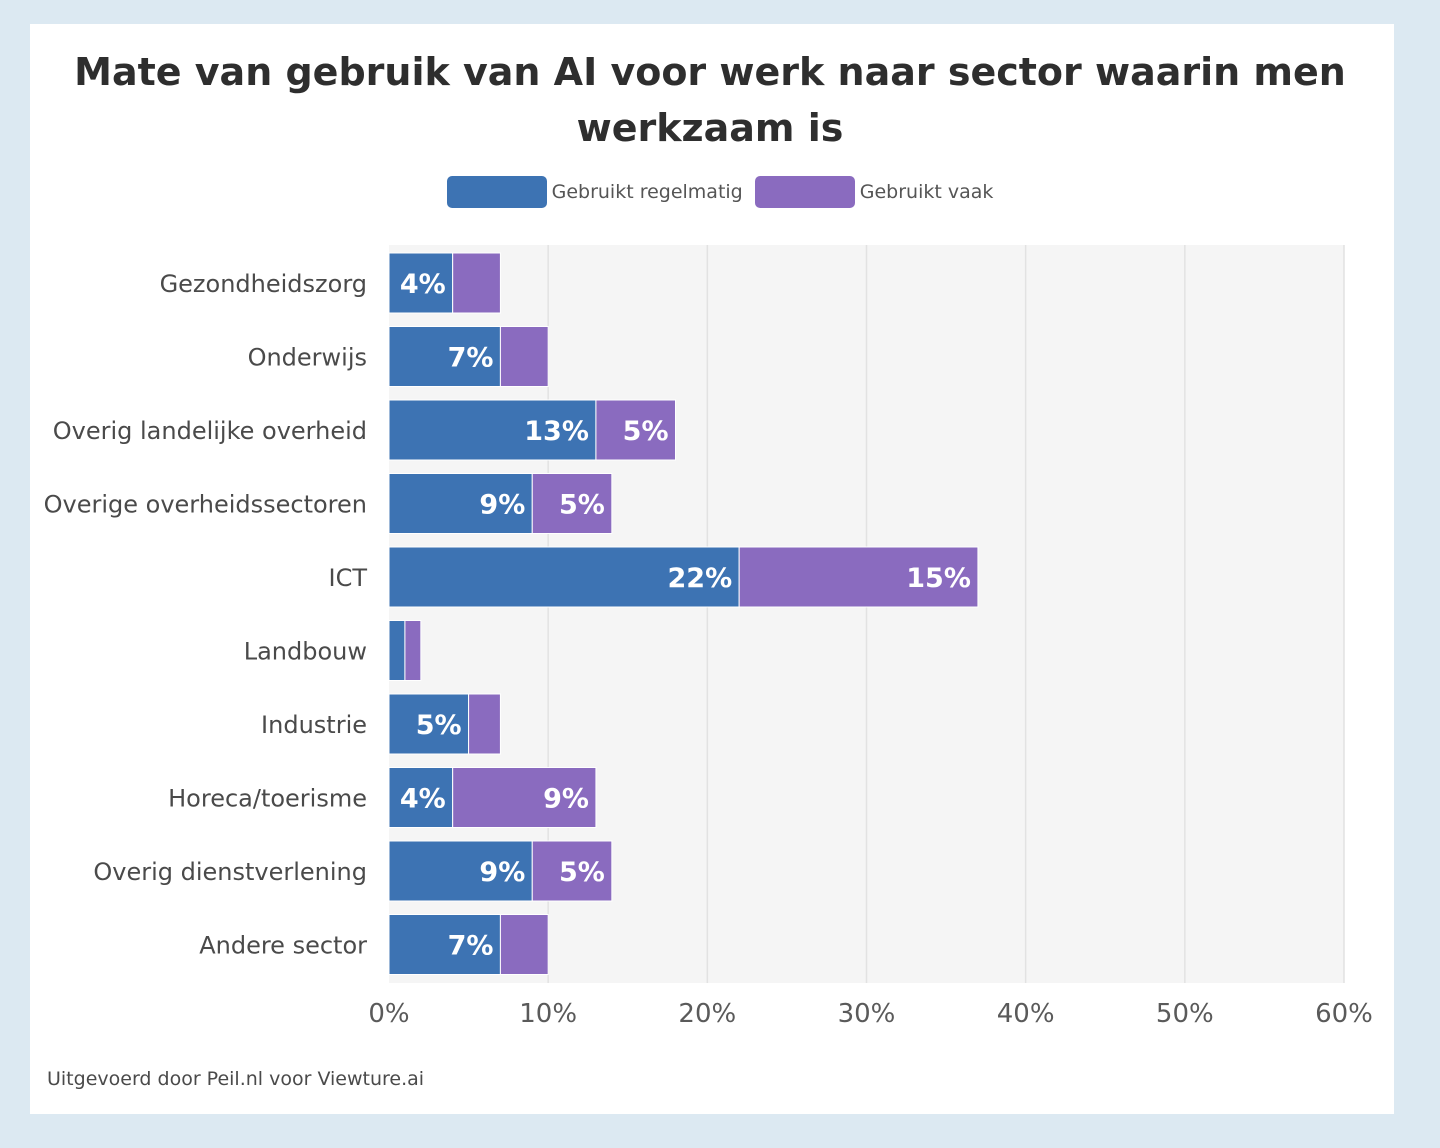 The height and width of the screenshot is (1148, 1440). I want to click on legend-item-vaak: Gebruikt vaak, so click(874, 192).